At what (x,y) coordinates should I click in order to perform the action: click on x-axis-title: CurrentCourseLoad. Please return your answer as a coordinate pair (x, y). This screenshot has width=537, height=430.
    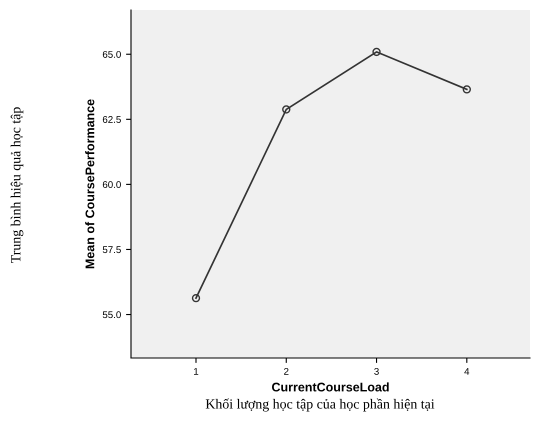
    Looking at the image, I should click on (330, 387).